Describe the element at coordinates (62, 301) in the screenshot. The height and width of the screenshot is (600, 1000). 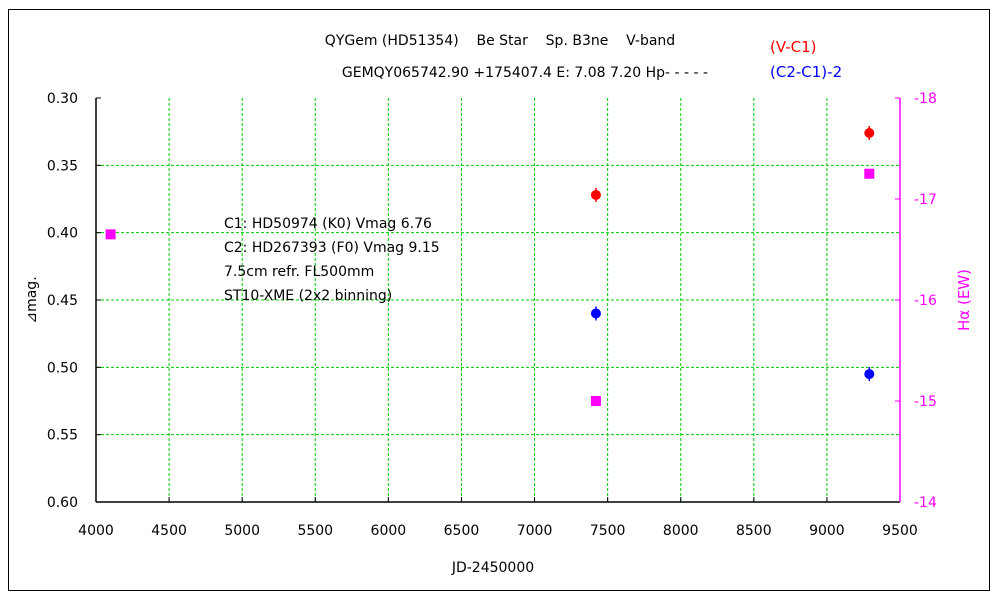
I see `y-tick-label: 0.45` at that location.